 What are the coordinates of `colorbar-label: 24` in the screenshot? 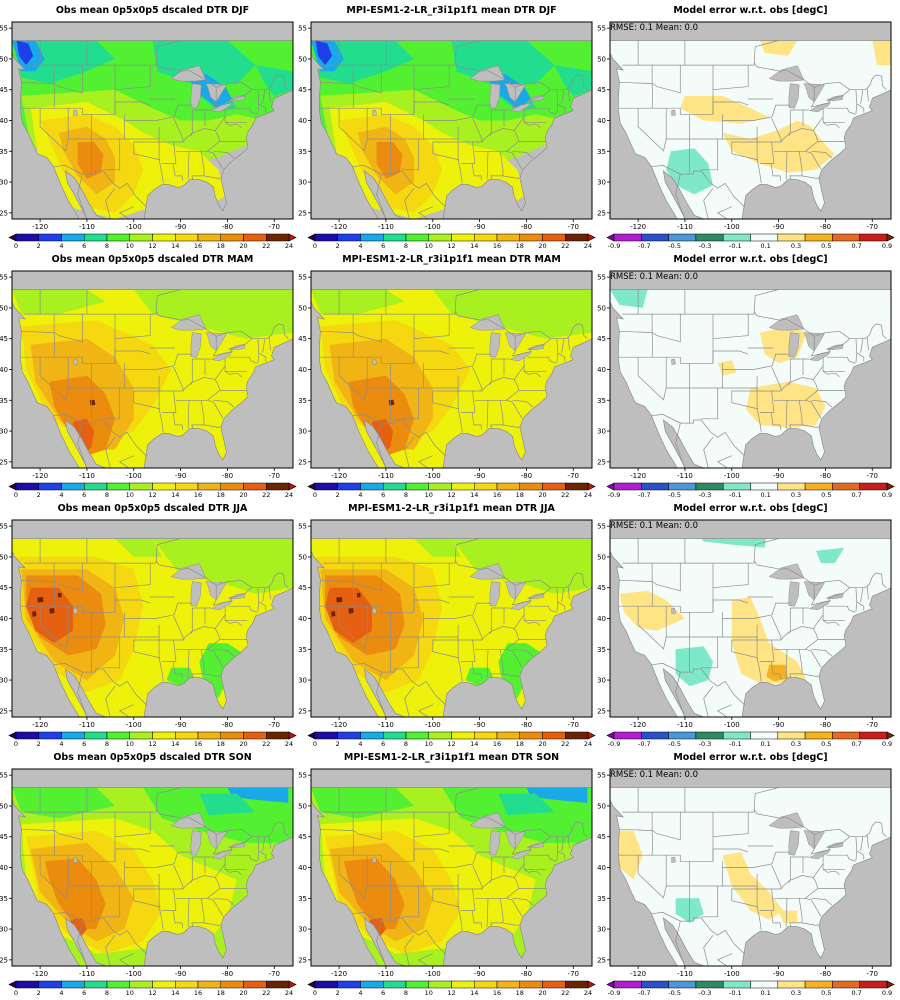 It's located at (588, 246).